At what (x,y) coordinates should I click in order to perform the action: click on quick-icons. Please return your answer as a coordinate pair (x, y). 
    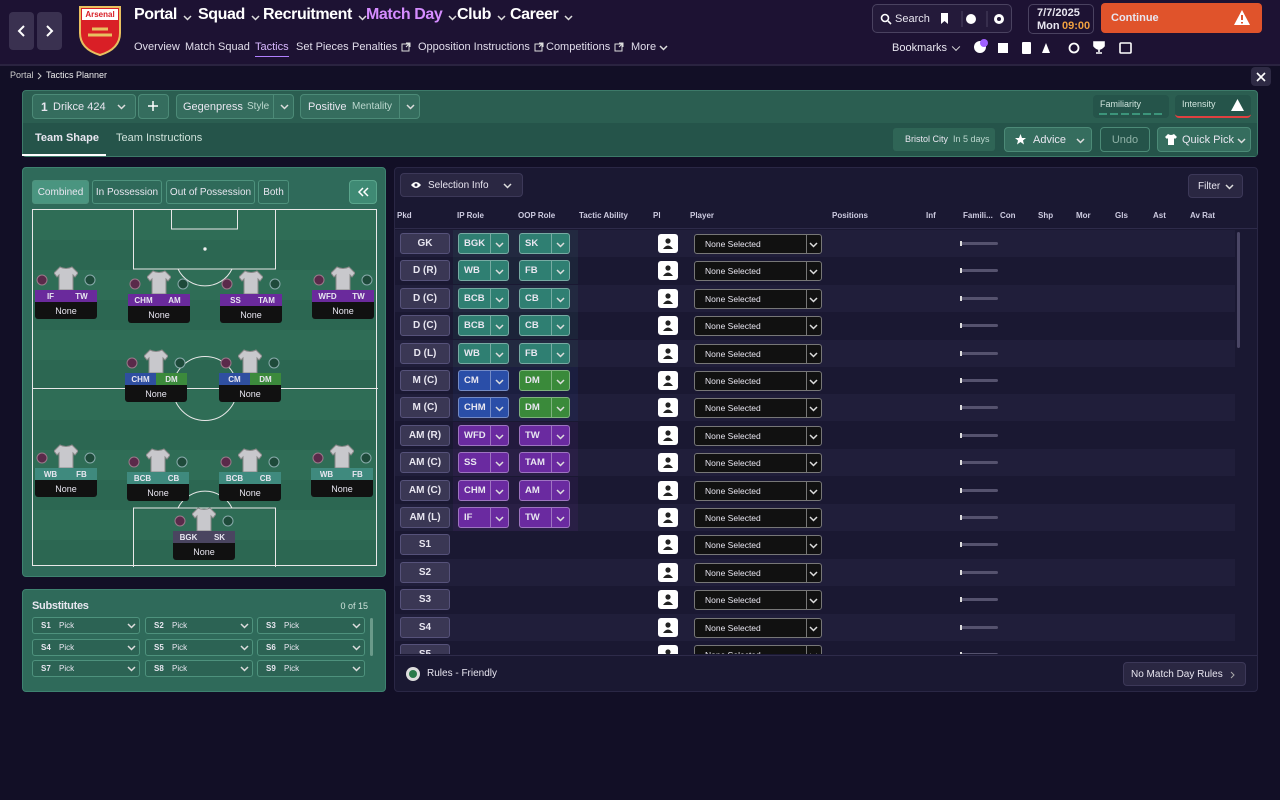
    Looking at the image, I should click on (974, 19).